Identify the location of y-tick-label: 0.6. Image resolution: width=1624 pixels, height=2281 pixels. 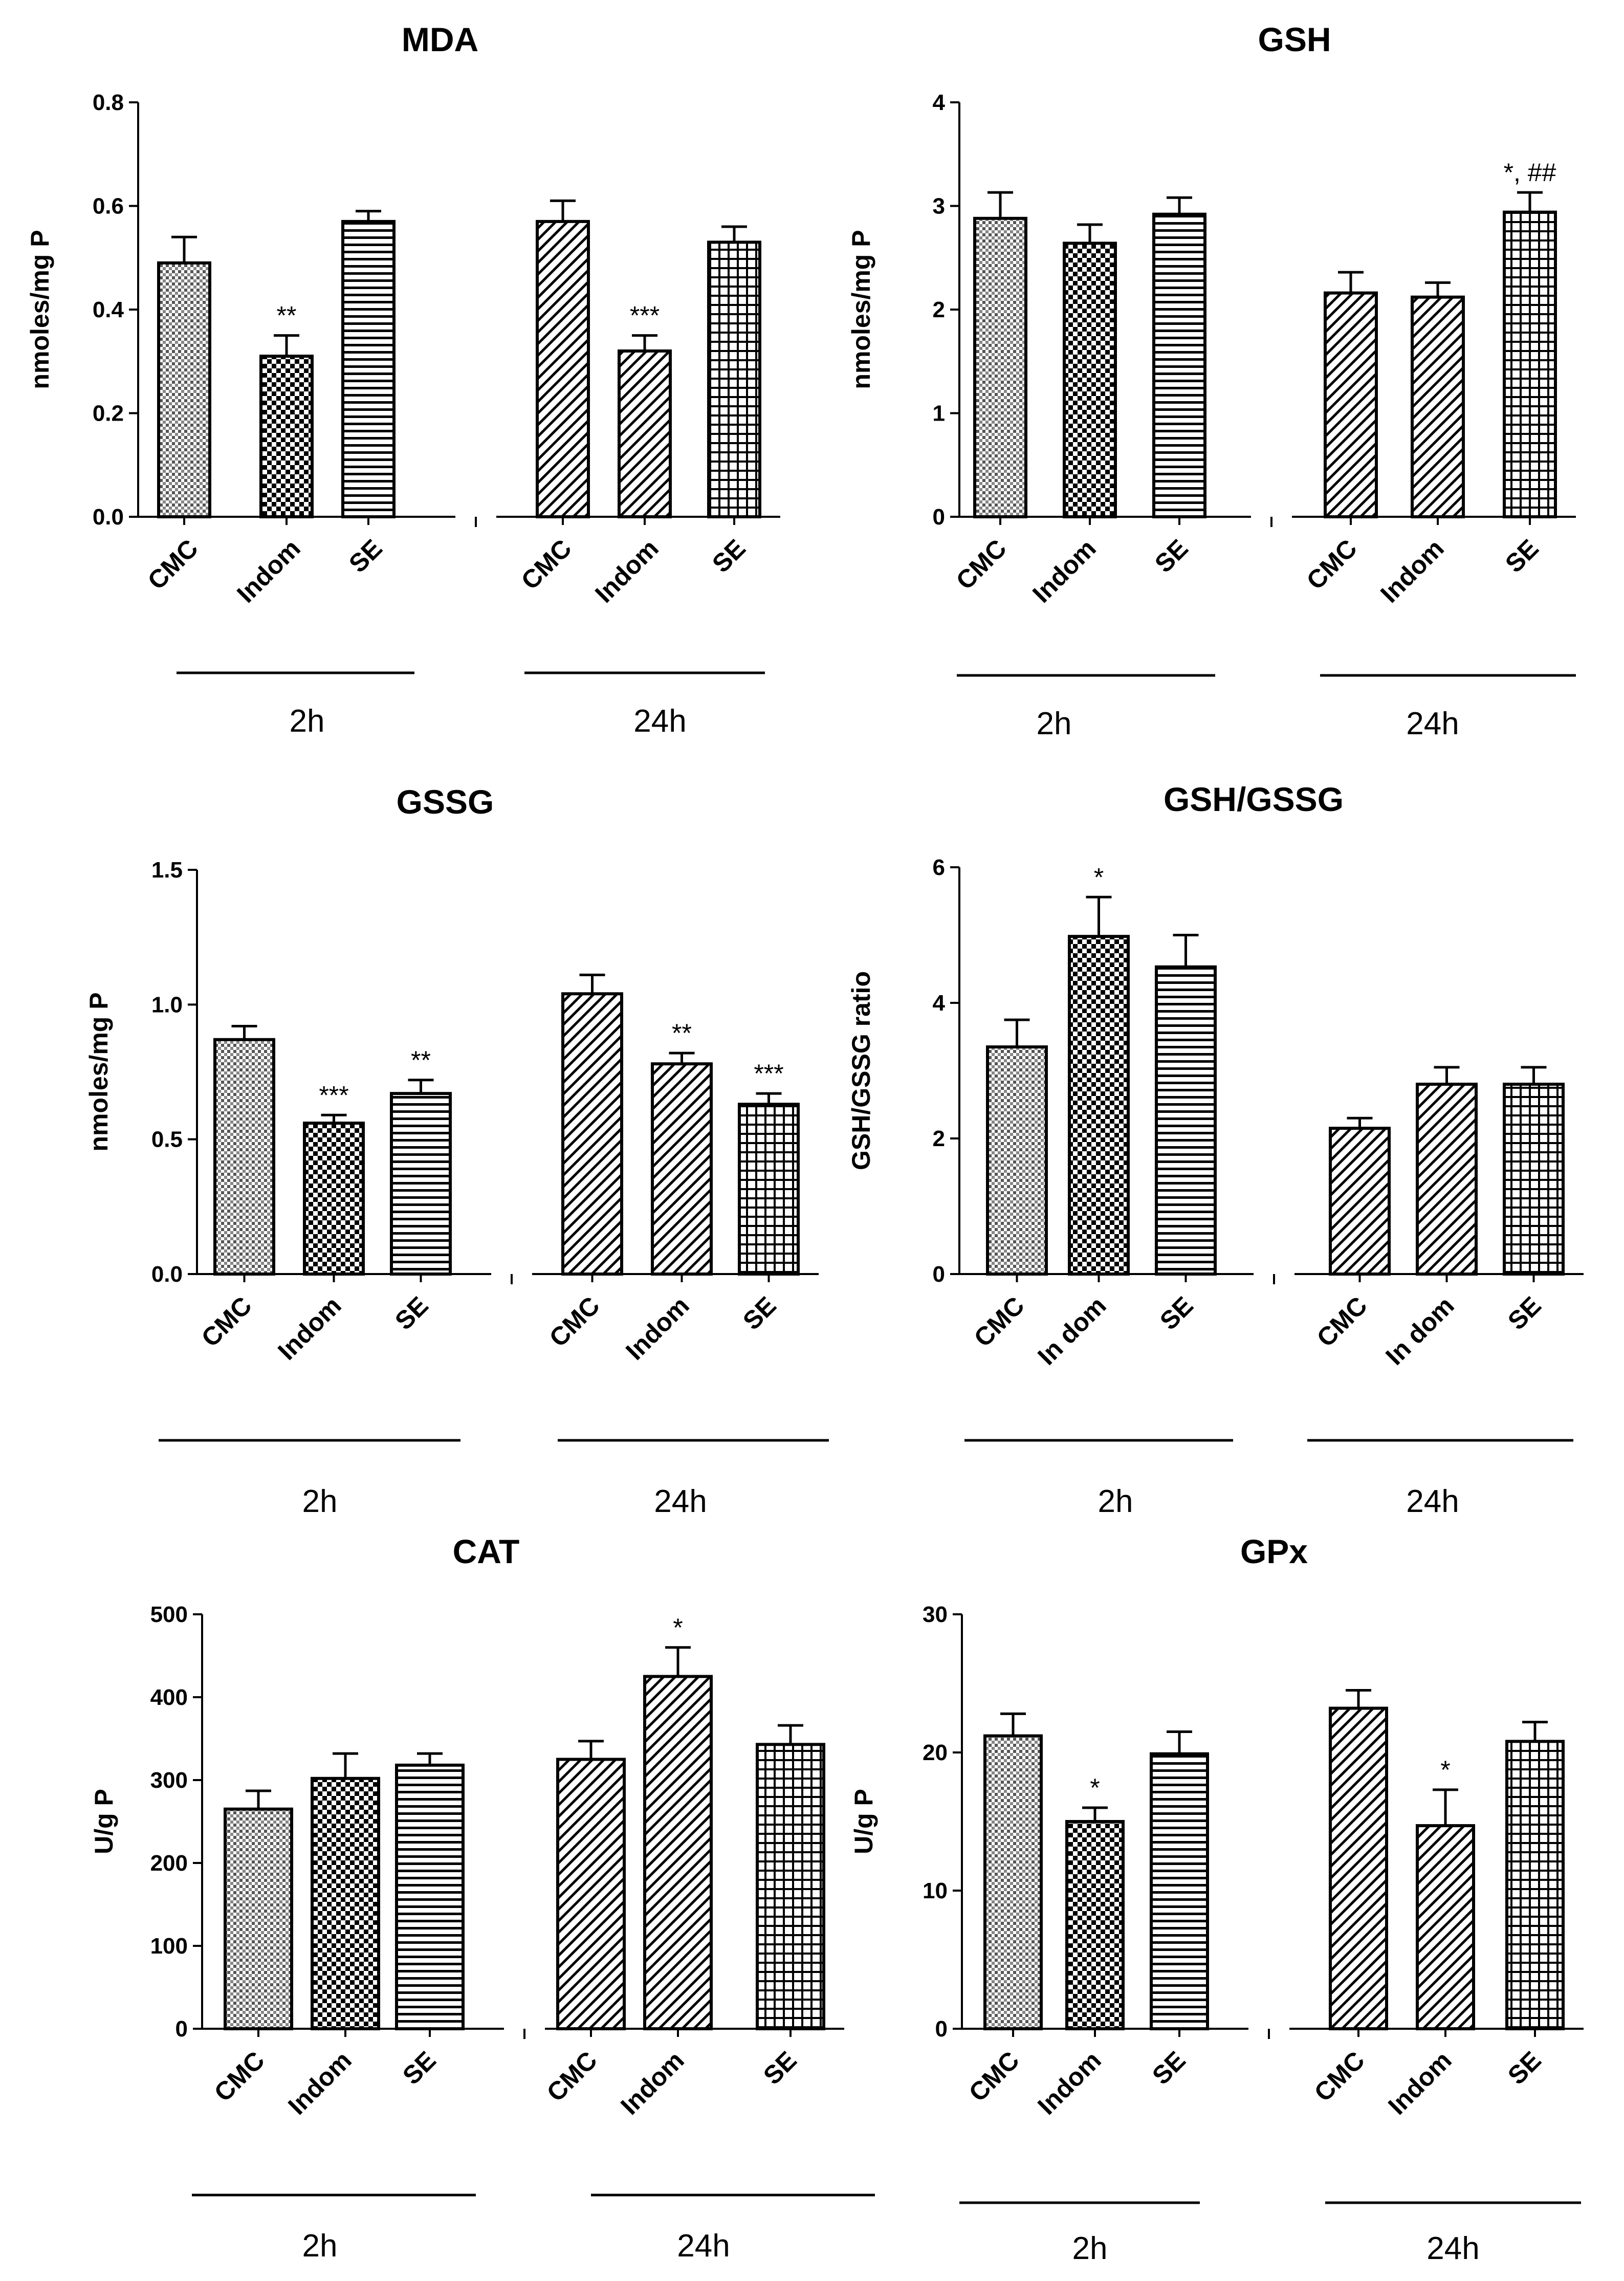
(108, 206).